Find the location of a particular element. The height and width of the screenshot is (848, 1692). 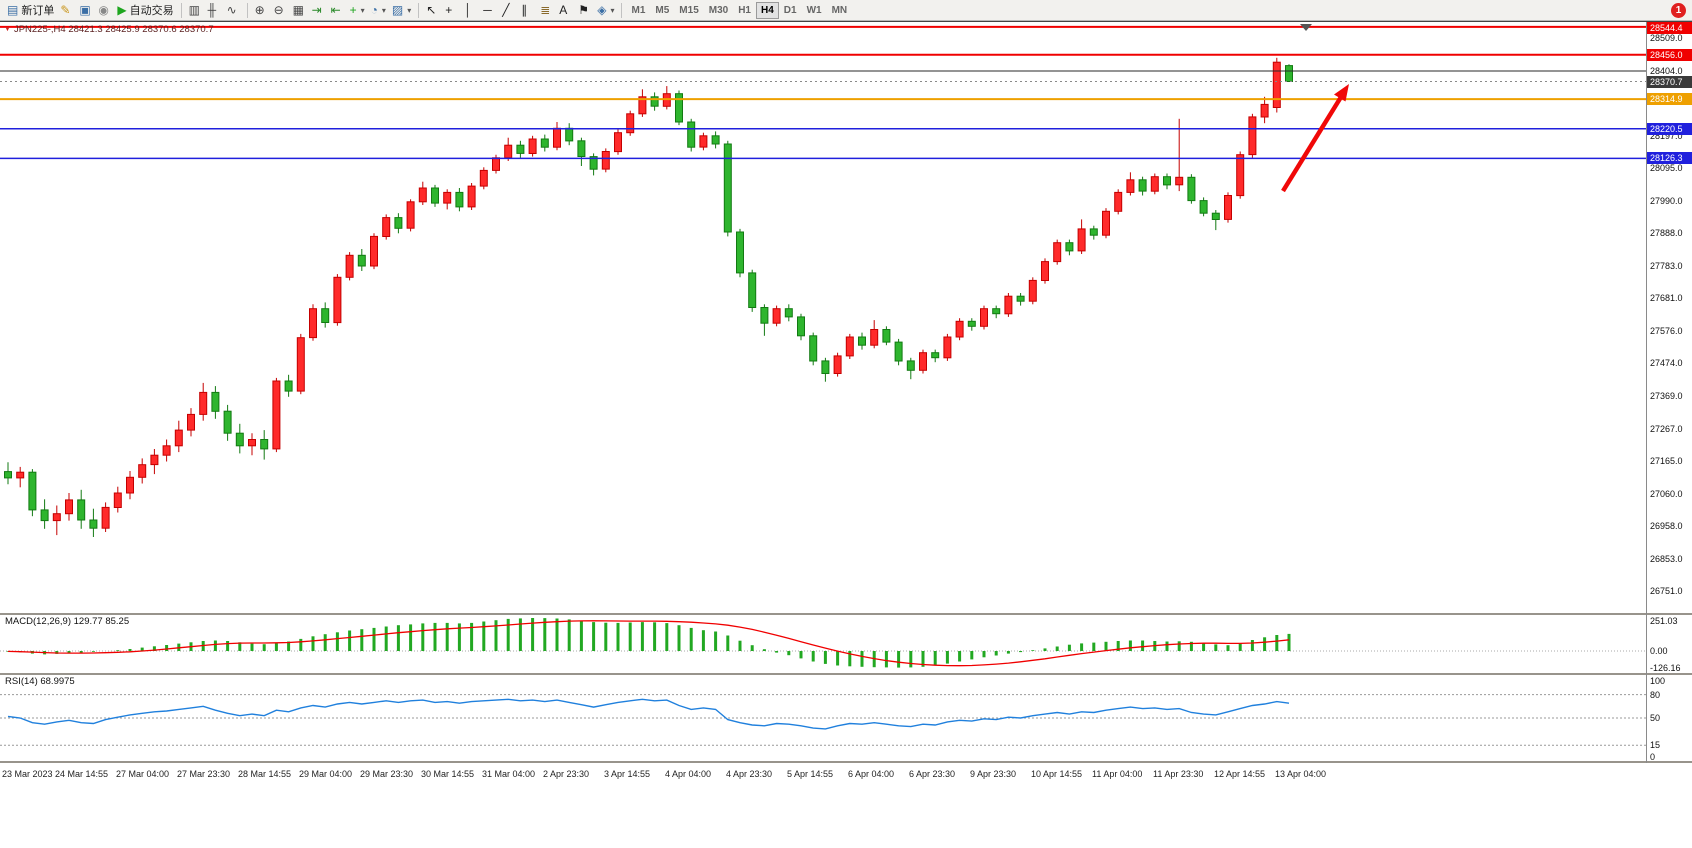

notification-badge: 1 is located at coordinates (1678, 10).